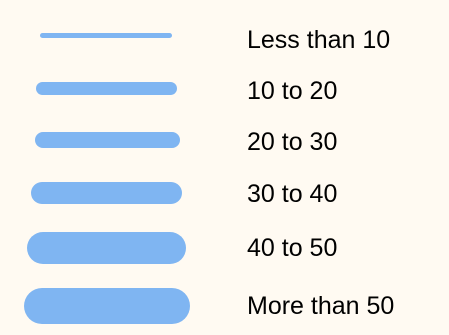  I want to click on legend-label: Less than 10, so click(319, 40).